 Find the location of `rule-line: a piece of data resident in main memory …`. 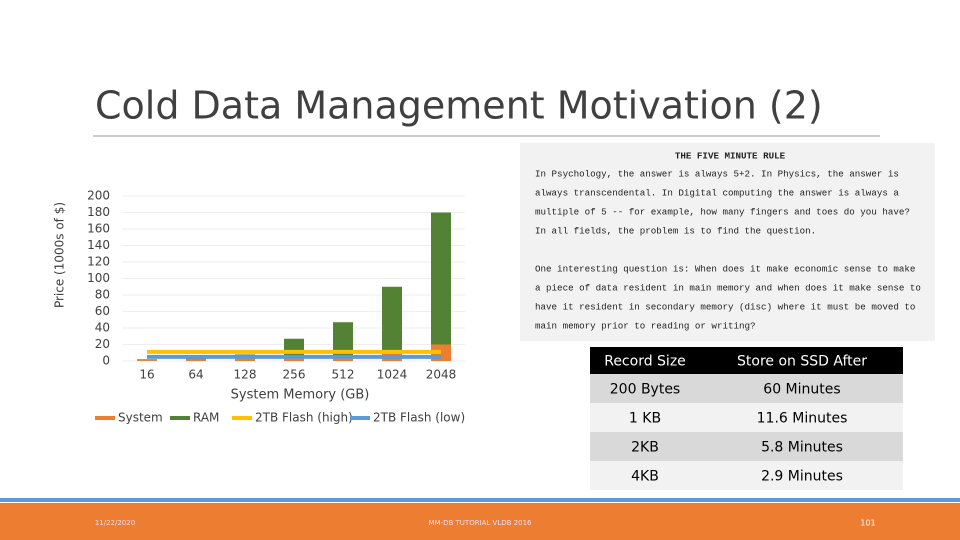

rule-line: a piece of data resident in main memory … is located at coordinates (728, 287).